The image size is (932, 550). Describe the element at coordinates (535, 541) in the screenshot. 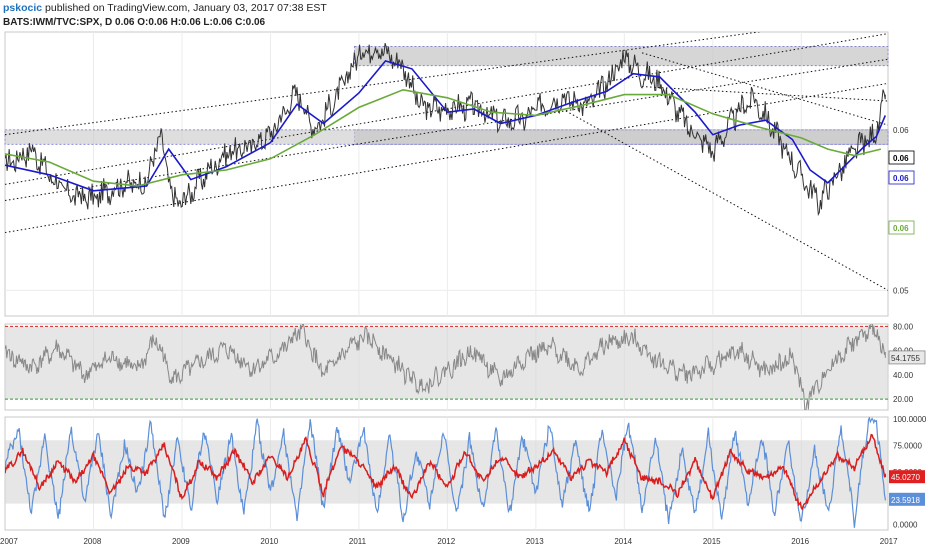

I see `x-axis-year-label: 2013` at that location.